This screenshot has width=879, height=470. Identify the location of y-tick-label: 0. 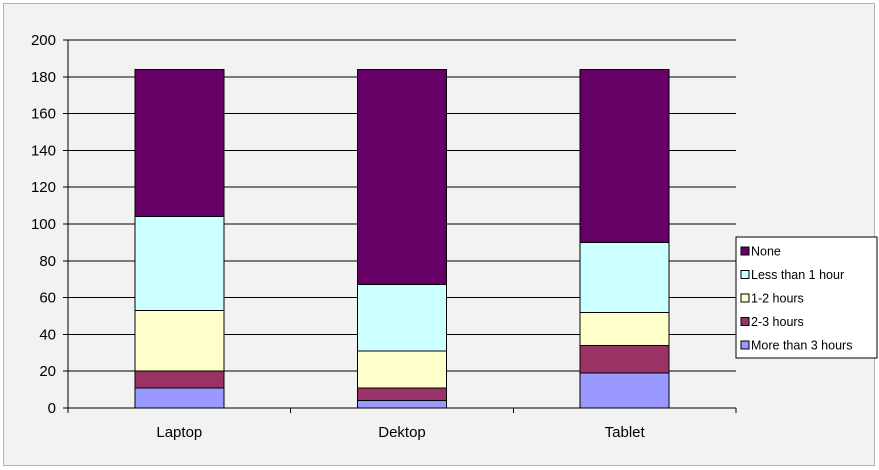
(52, 408).